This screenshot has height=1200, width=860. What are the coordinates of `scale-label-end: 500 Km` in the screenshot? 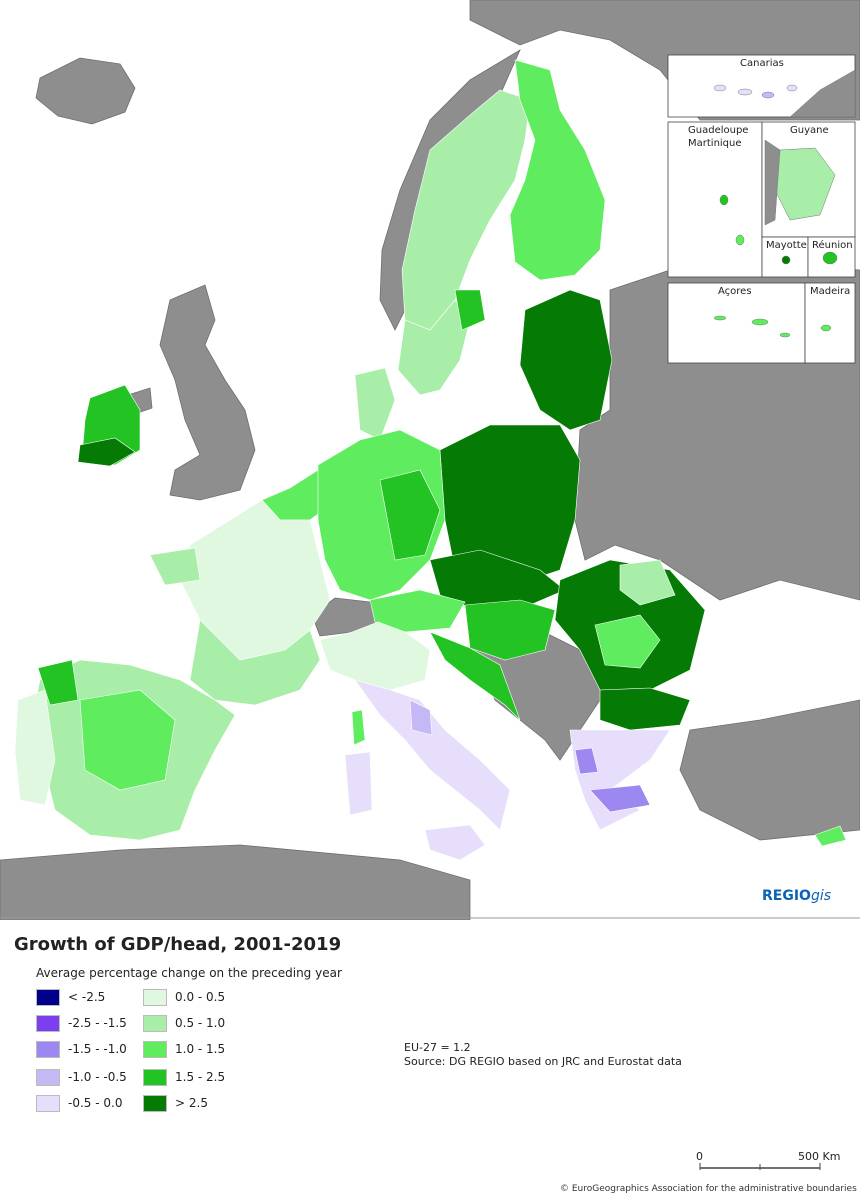 It's located at (819, 1156).